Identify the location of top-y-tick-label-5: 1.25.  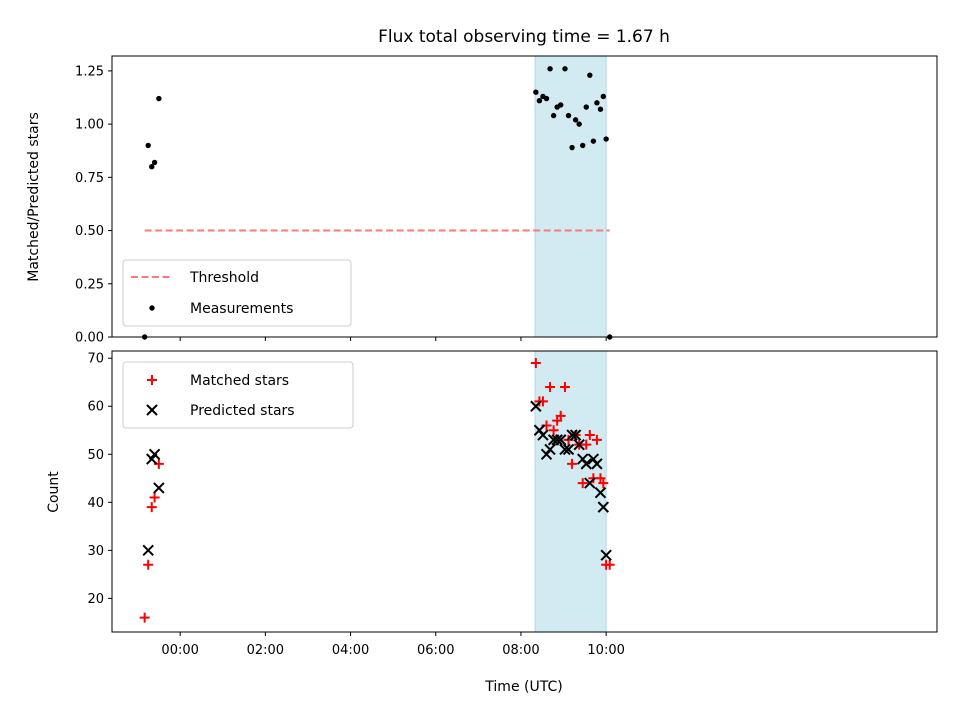
(89, 71).